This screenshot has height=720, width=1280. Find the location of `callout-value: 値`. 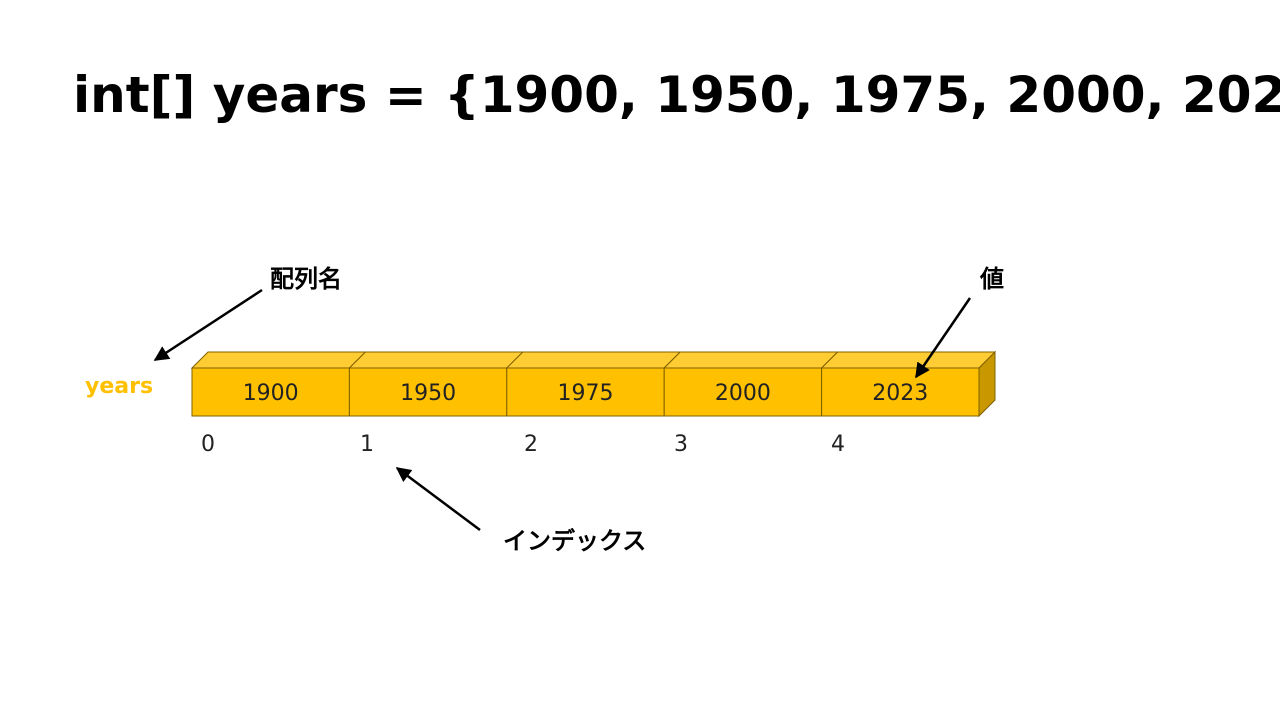

callout-value: 値 is located at coordinates (991, 279).